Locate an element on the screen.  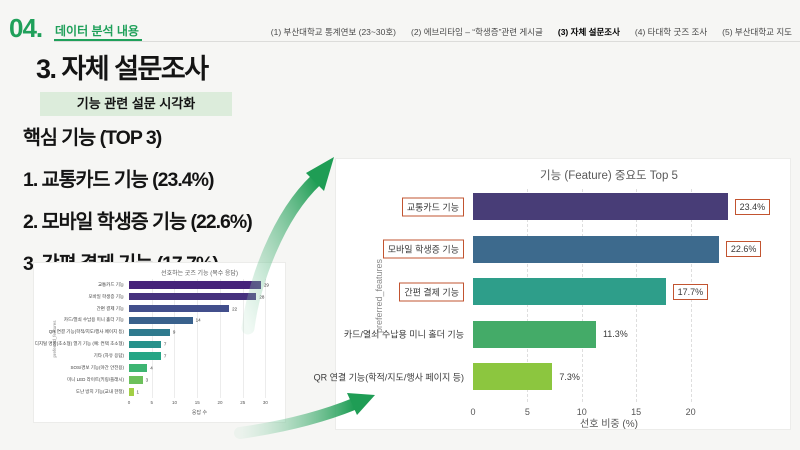
bar-category-label: SOS/경보 기능(야간 안전용) is located at coordinates (97, 368).